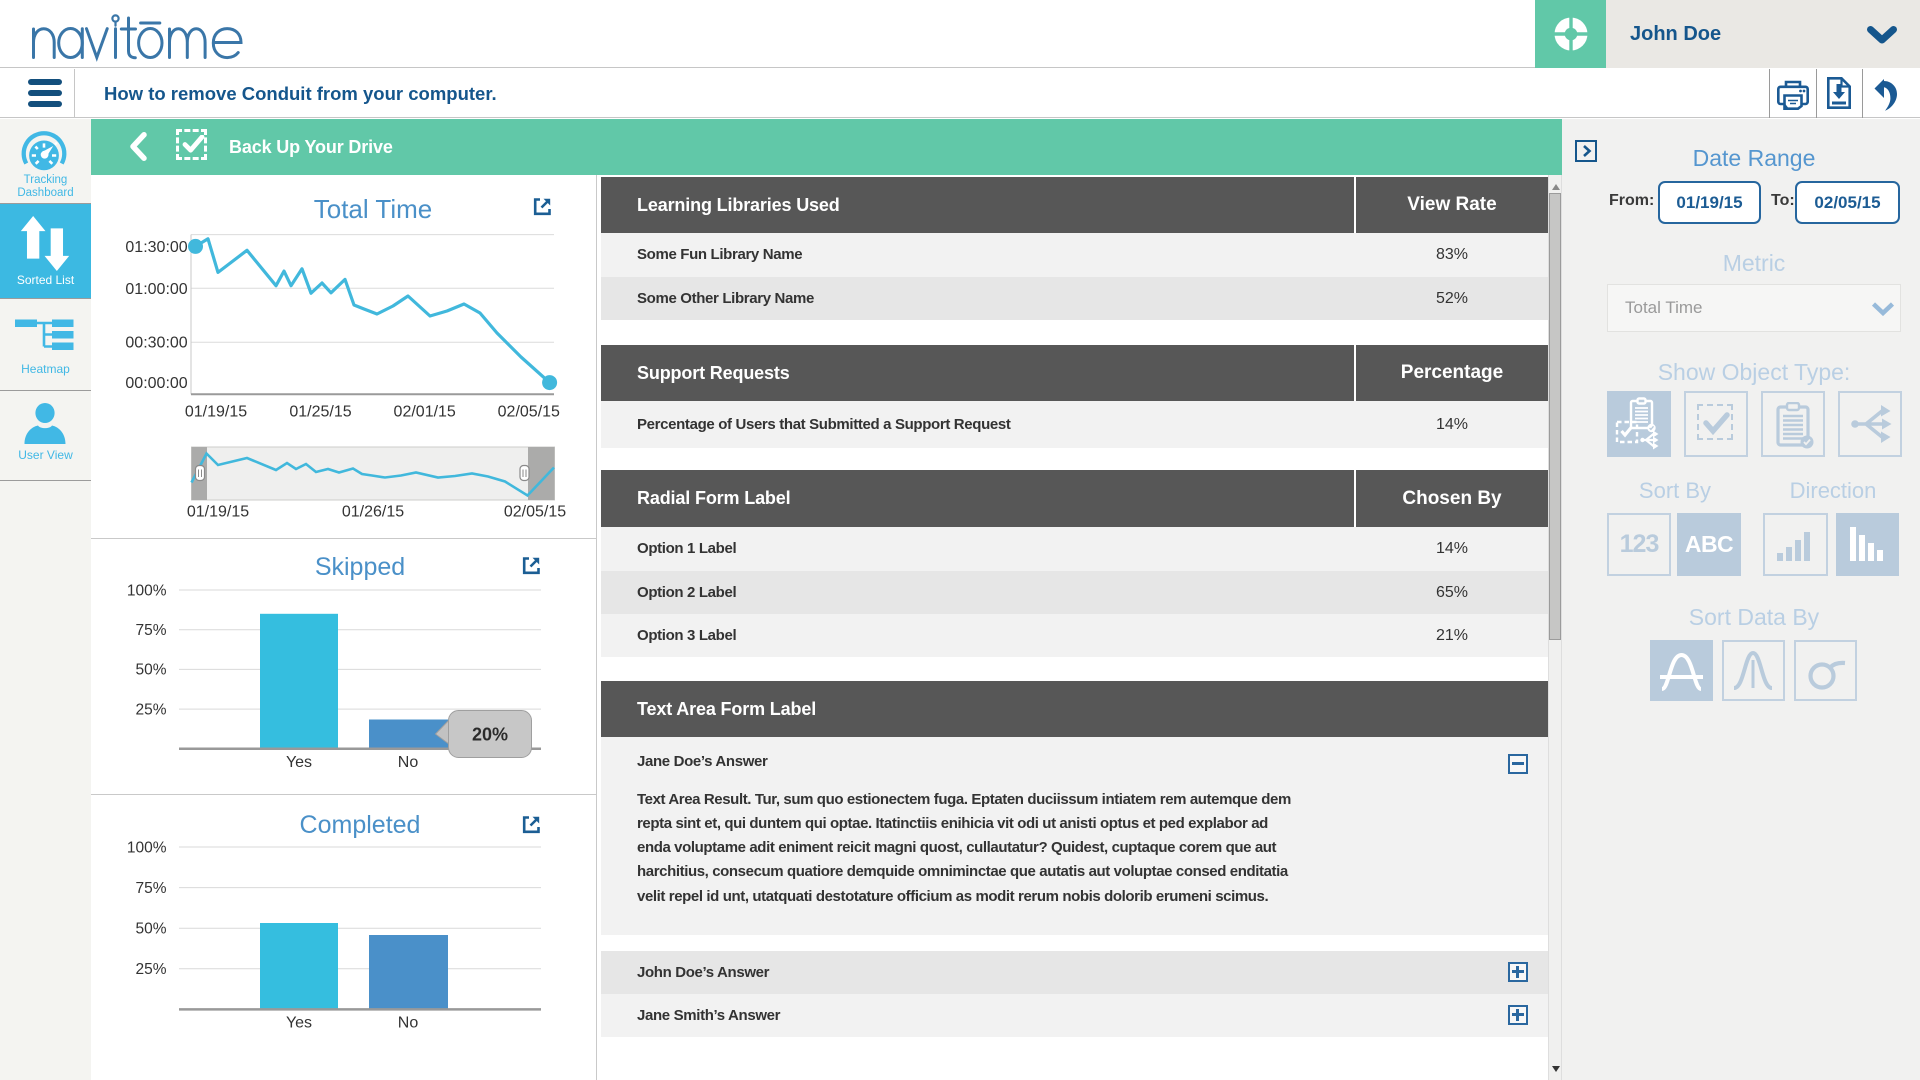 The height and width of the screenshot is (1080, 1920). What do you see at coordinates (156, 383) in the screenshot?
I see `svg-text: 00:00:00` at bounding box center [156, 383].